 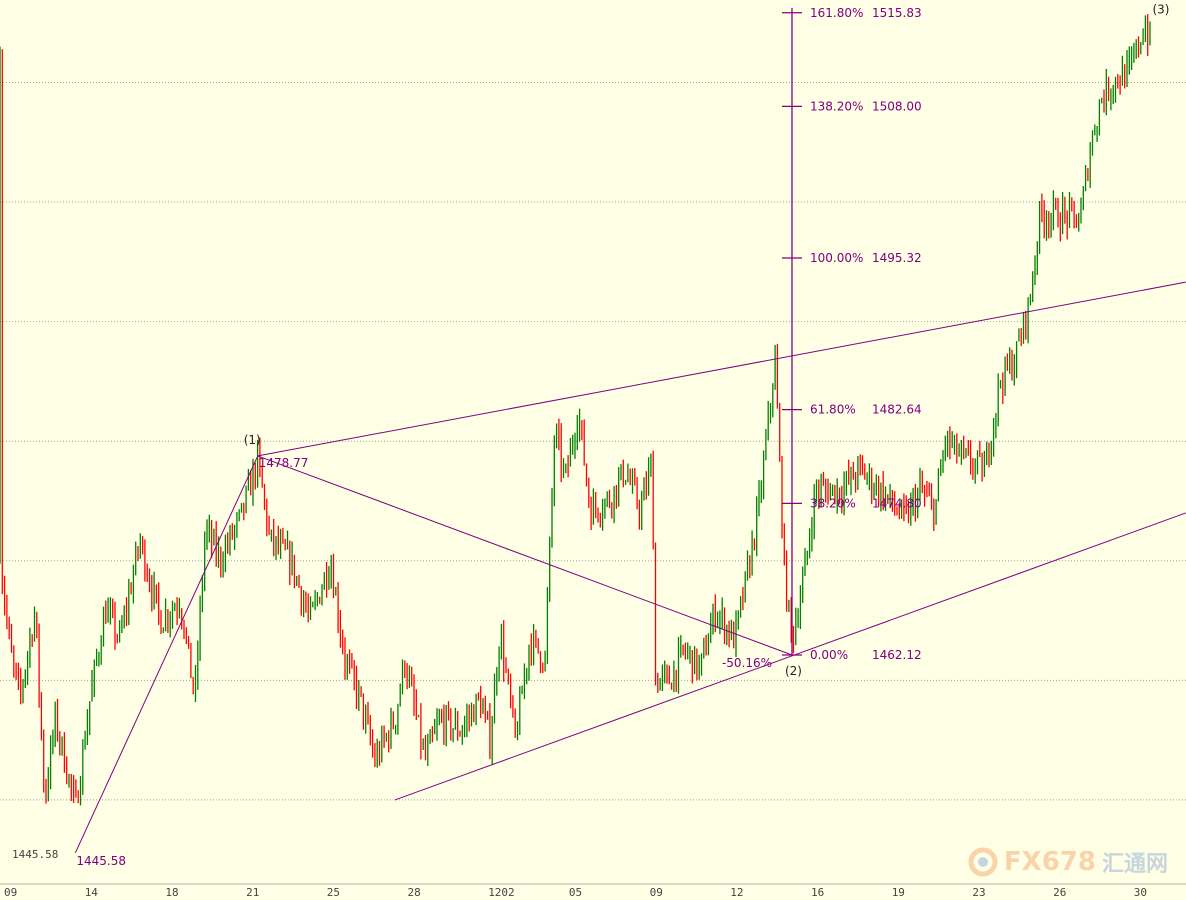 What do you see at coordinates (35, 854) in the screenshot?
I see `start-axis-label: 1445.58` at bounding box center [35, 854].